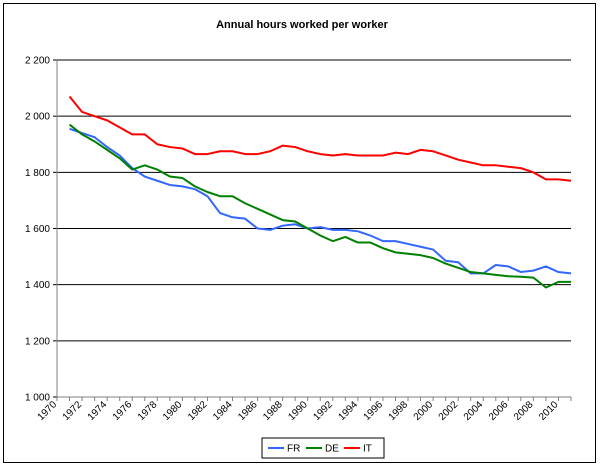 Image resolution: width=600 pixels, height=466 pixels. Describe the element at coordinates (298, 411) in the screenshot. I see `x-tick-label: 1990` at that location.